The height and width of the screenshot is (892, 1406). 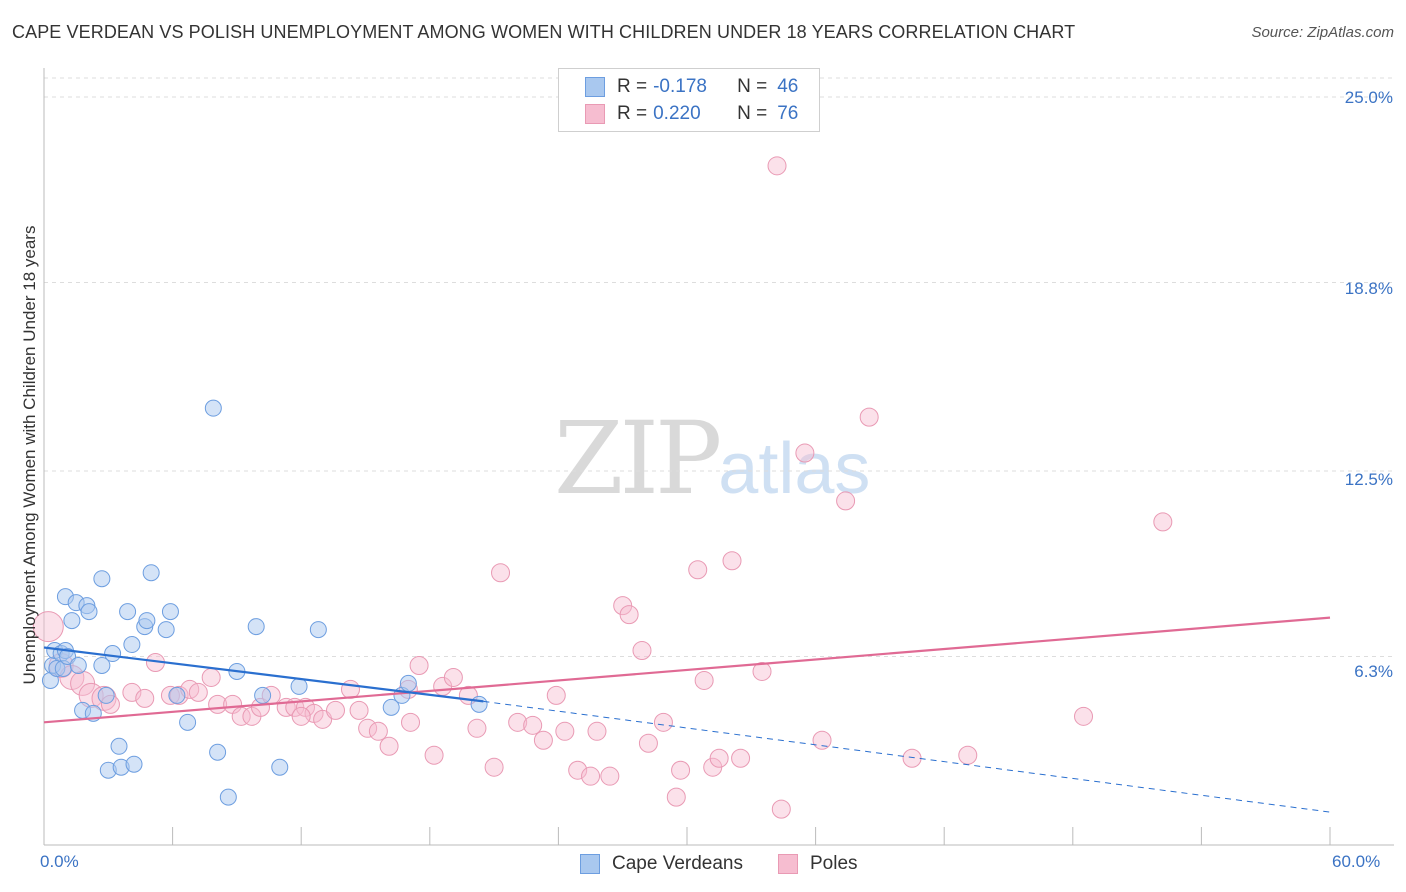 What do you see at coordinates (788, 86) in the screenshot?
I see `legend-n-value: 46` at bounding box center [788, 86].